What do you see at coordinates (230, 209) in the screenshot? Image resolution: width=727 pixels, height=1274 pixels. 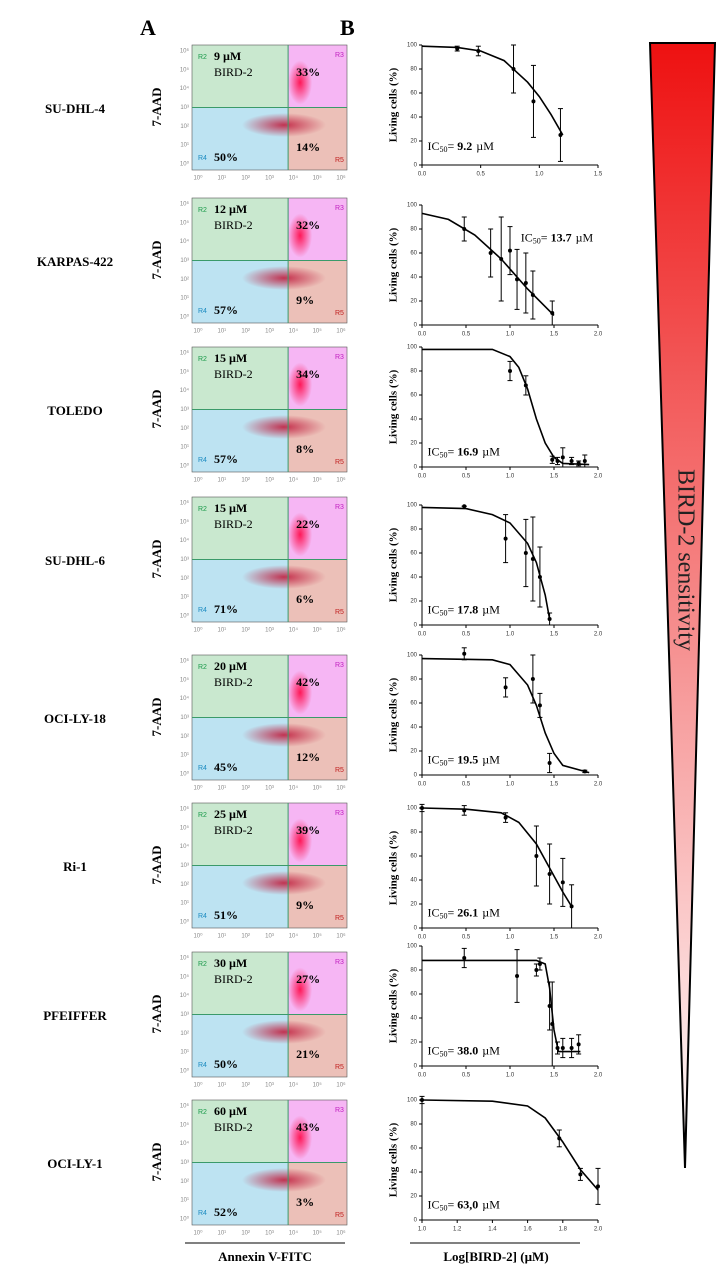 I see `dose: 12 µM` at bounding box center [230, 209].